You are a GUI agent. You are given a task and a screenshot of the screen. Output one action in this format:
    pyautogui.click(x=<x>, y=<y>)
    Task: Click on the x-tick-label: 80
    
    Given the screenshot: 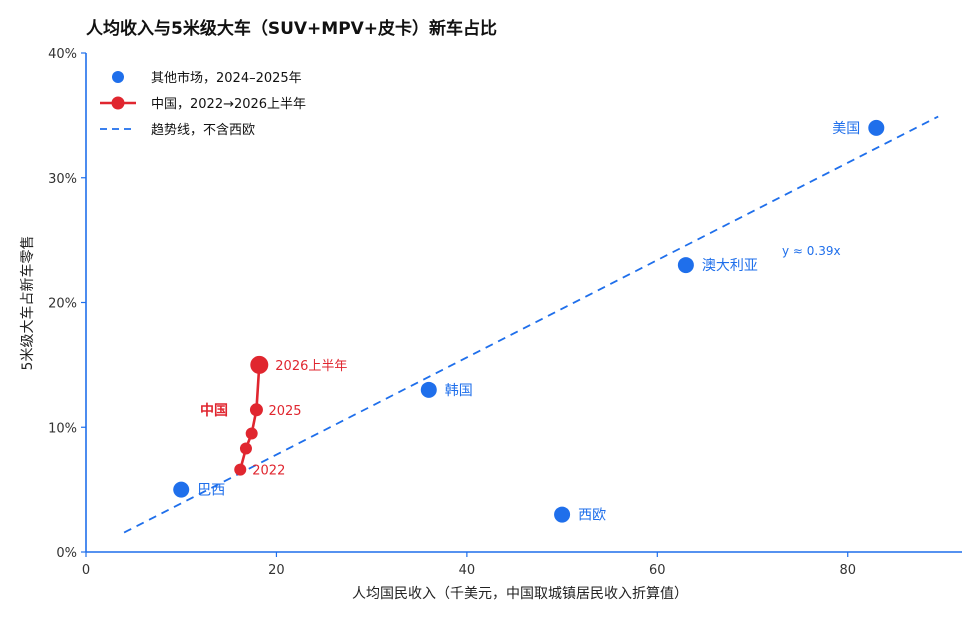 What is the action you would take?
    pyautogui.click(x=847, y=570)
    